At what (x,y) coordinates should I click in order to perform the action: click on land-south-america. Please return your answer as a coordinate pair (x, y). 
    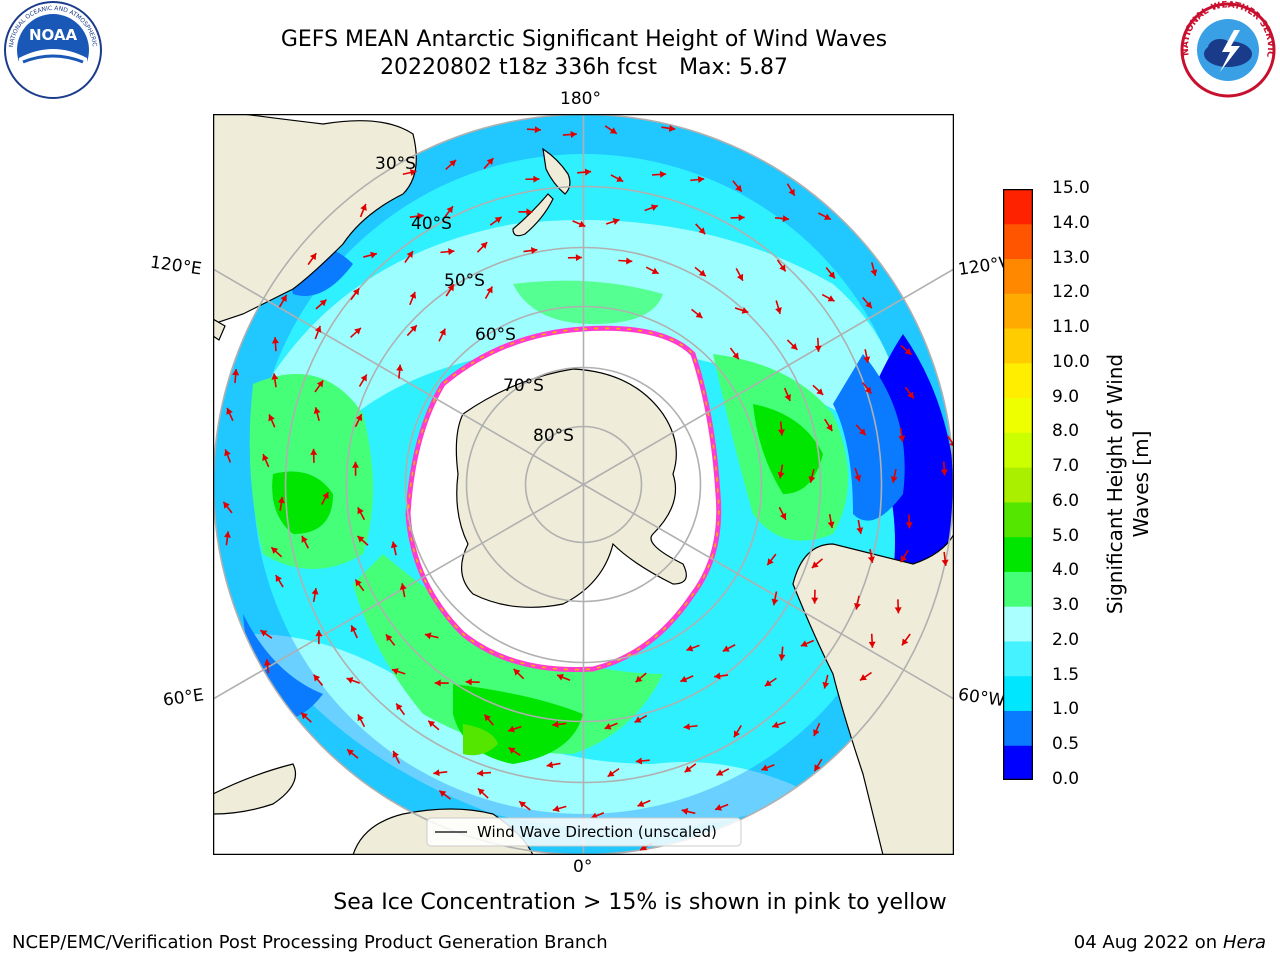
    Looking at the image, I should click on (873, 694).